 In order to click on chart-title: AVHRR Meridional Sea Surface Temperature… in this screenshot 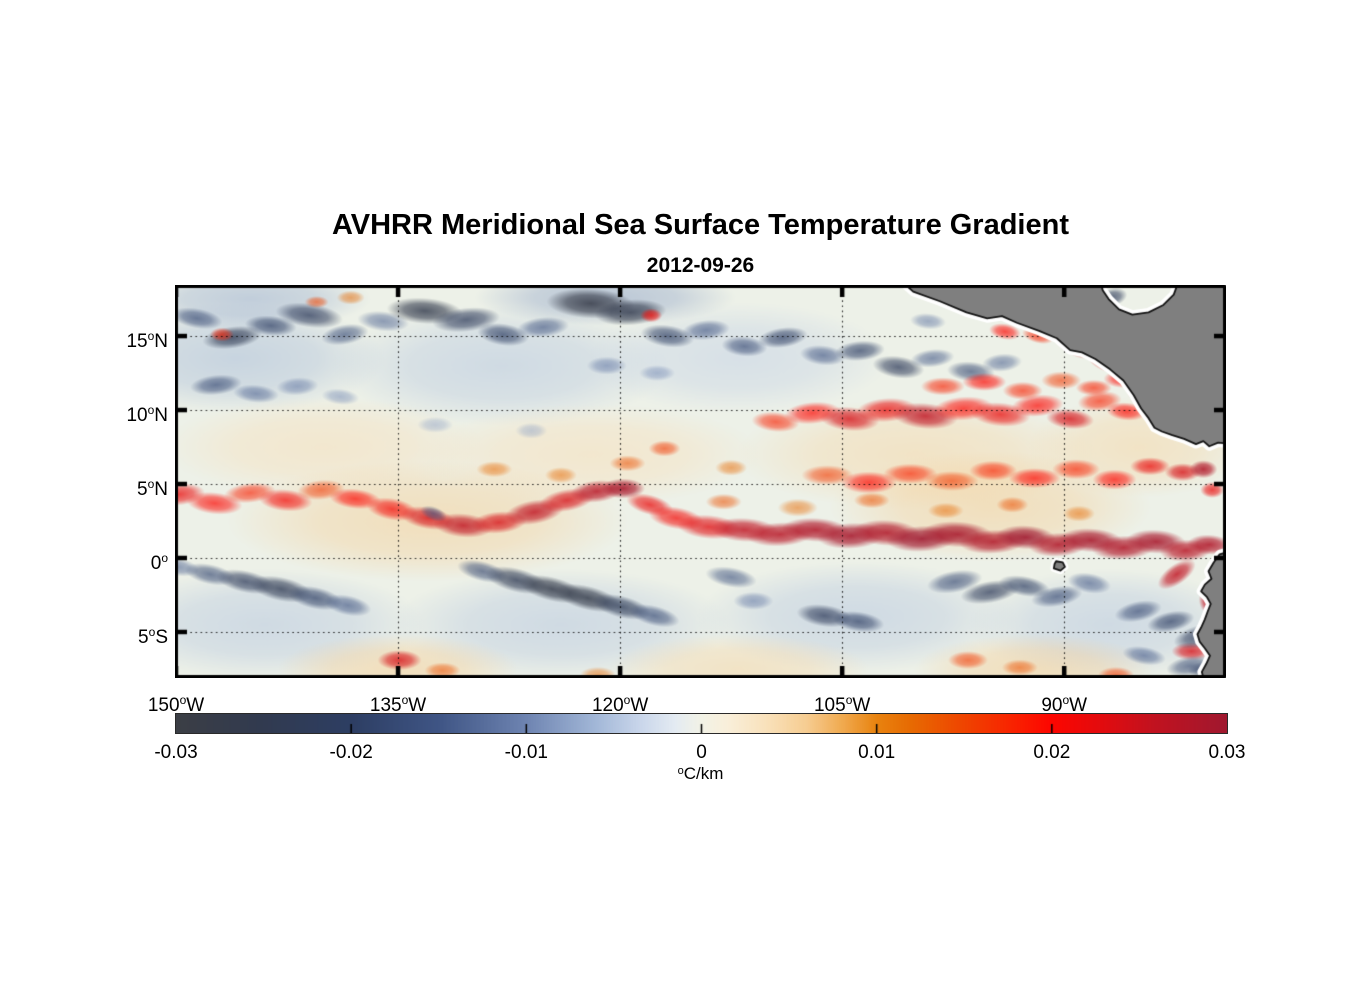, I will do `click(700, 225)`.